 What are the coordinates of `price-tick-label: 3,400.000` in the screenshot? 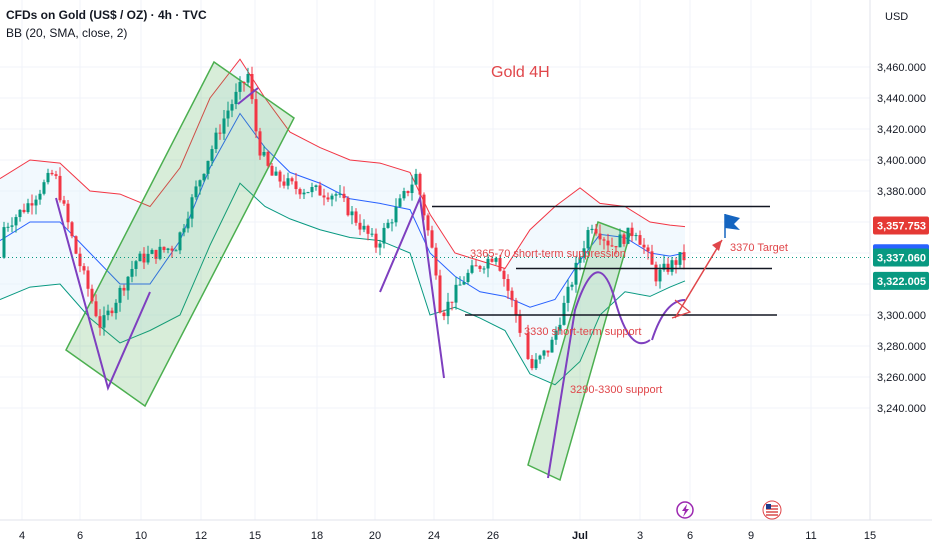 It's located at (901, 161).